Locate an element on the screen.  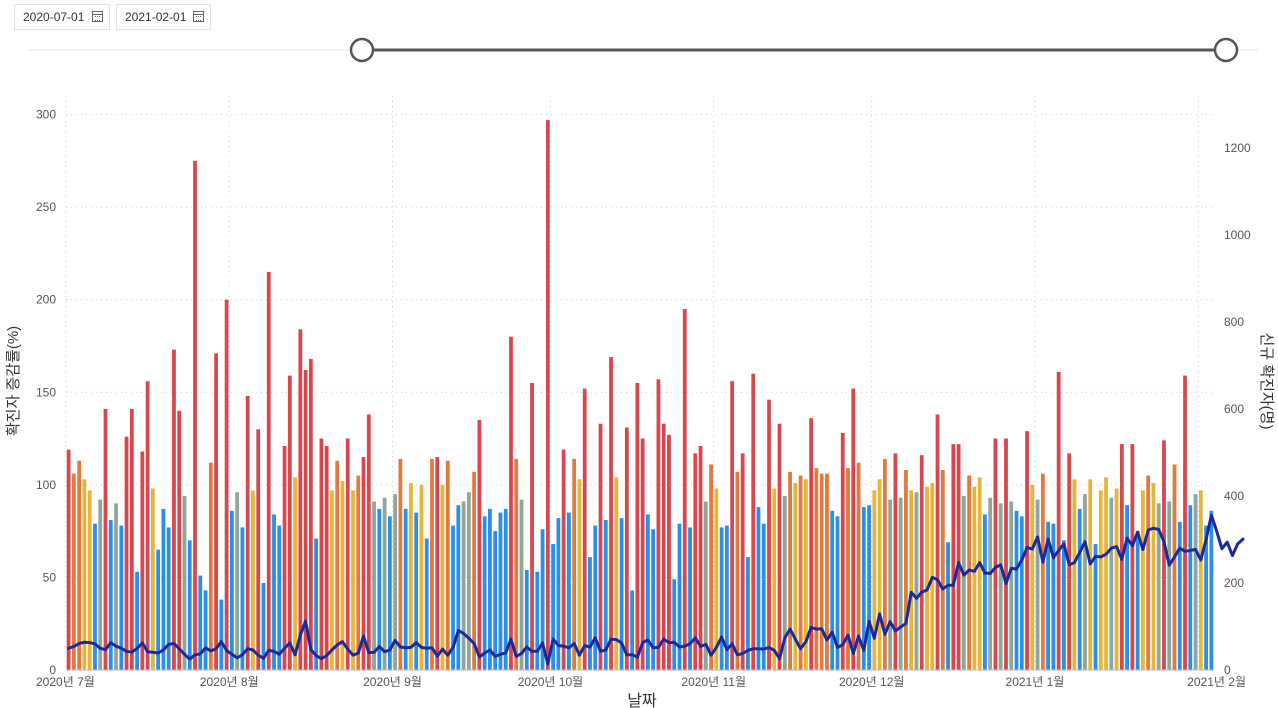
y2-tick-label: 1200 is located at coordinates (1237, 148).